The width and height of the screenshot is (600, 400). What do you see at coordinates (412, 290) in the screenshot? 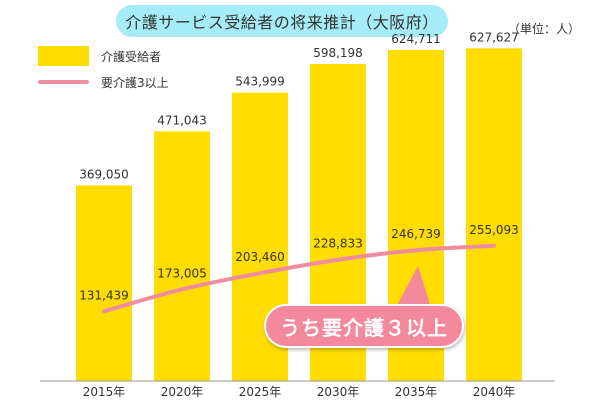
I see `callout-pointer` at bounding box center [412, 290].